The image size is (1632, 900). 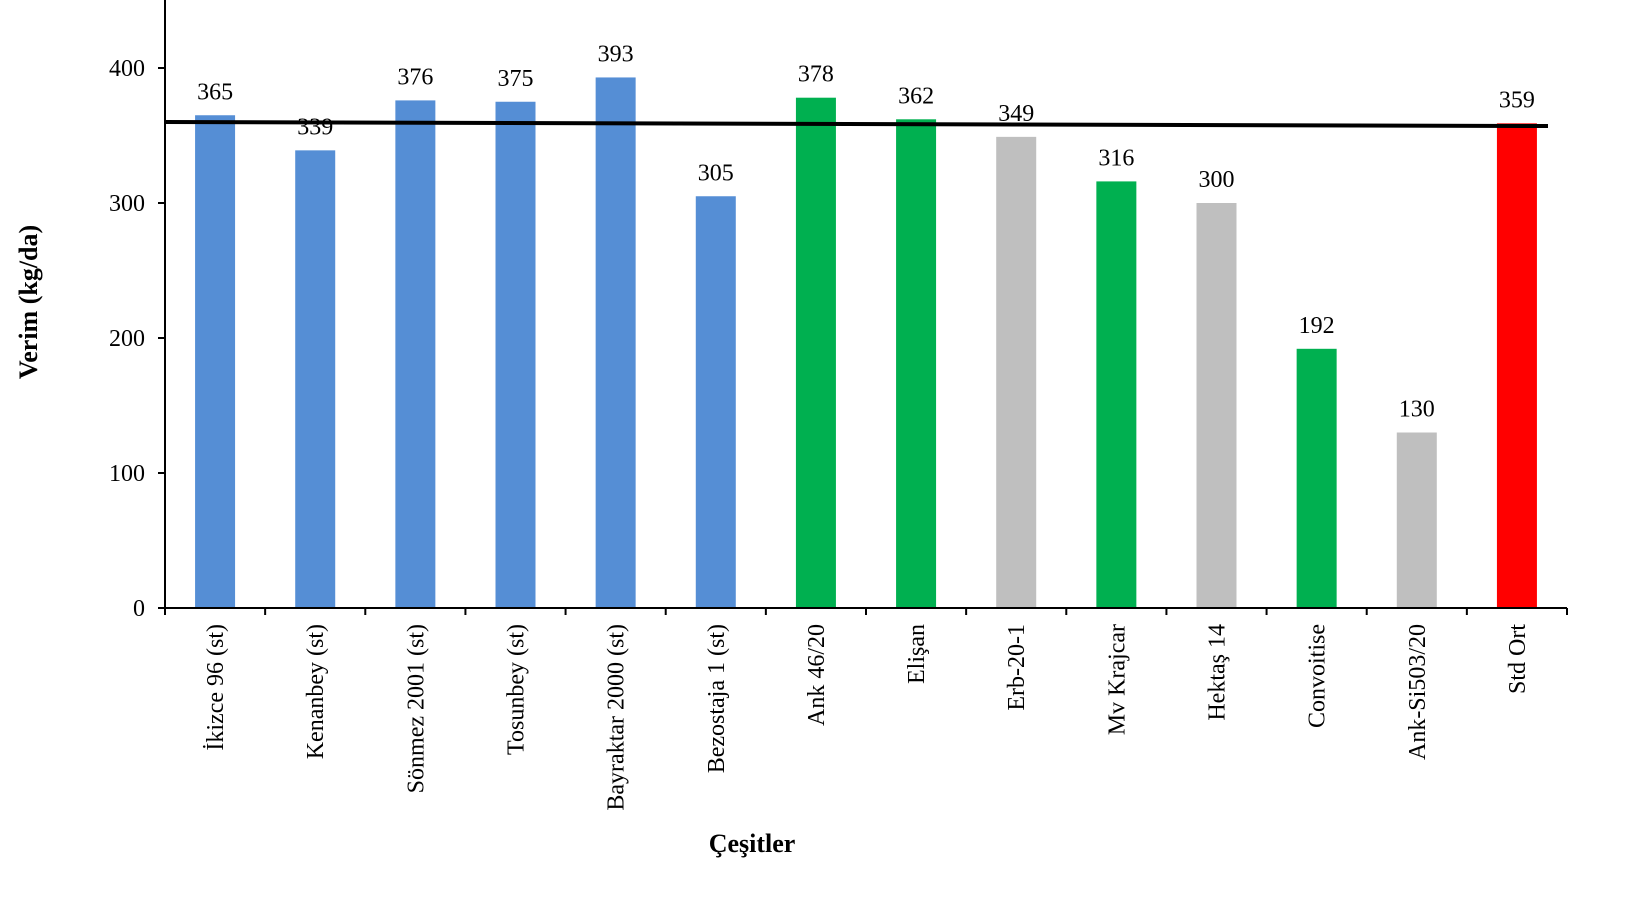 What do you see at coordinates (1417, 410) in the screenshot?
I see `data-label: 130` at bounding box center [1417, 410].